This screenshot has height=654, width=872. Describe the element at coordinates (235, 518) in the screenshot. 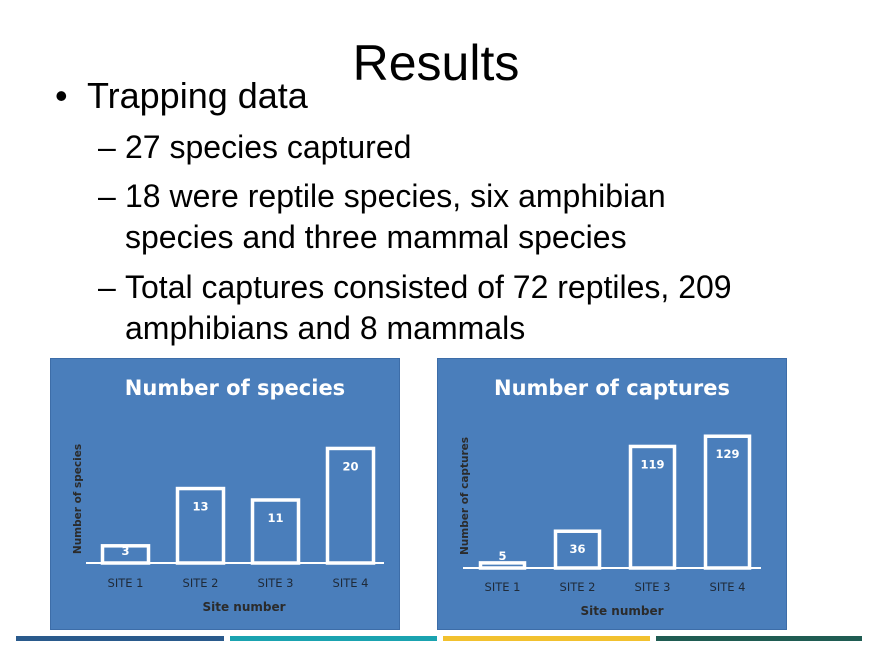

I see `species-plot-area: 3 SITE 1 13 SITE 2 11 SITE 3 20 SITE 4` at that location.